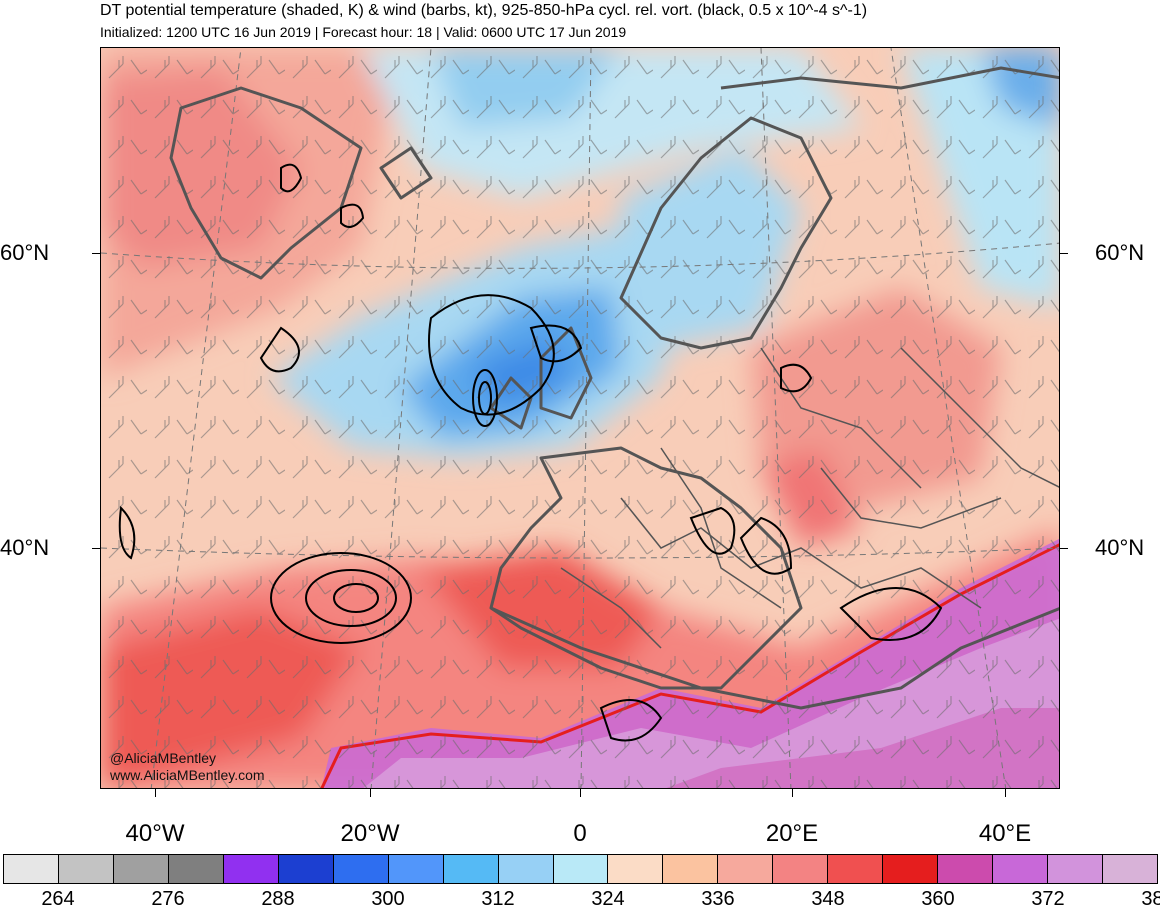  Describe the element at coordinates (388, 899) in the screenshot. I see `colorbar-label: 300` at that location.